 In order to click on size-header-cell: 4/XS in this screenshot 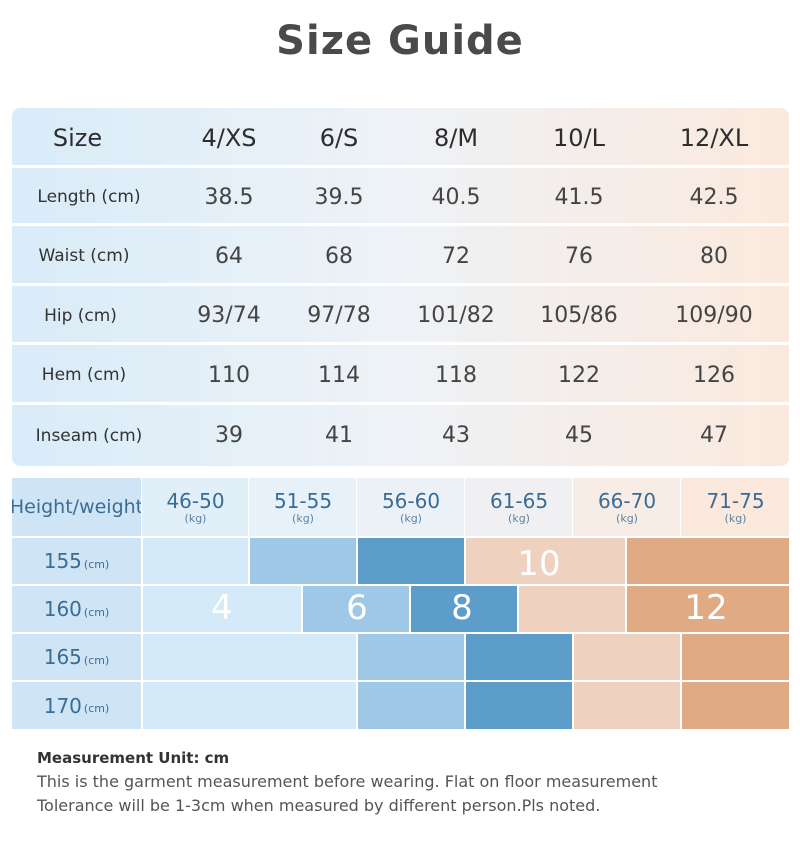, I will do `click(229, 138)`.